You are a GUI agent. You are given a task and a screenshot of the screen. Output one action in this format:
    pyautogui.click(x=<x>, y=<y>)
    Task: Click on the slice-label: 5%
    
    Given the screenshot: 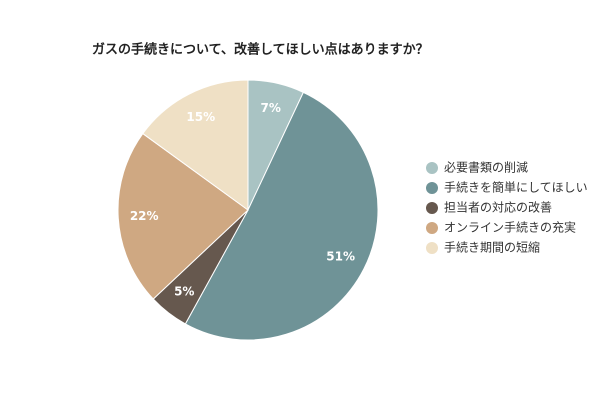 What is the action you would take?
    pyautogui.click(x=184, y=292)
    